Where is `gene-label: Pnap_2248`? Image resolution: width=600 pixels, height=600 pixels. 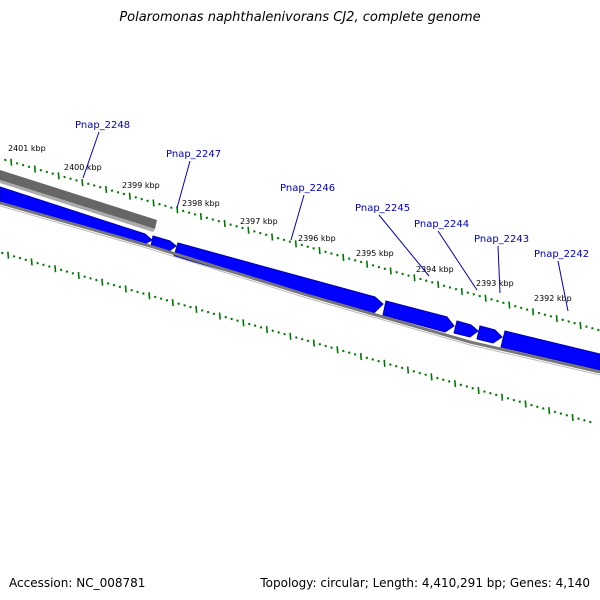 gene-label: Pnap_2248 is located at coordinates (102, 125).